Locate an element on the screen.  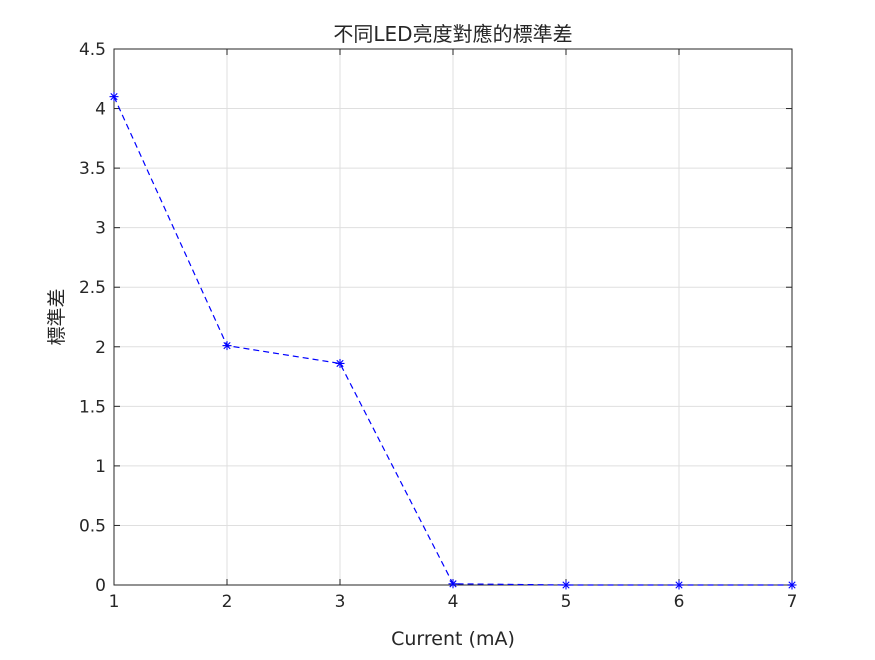
y-axis-label: 標準差 is located at coordinates (57, 316).